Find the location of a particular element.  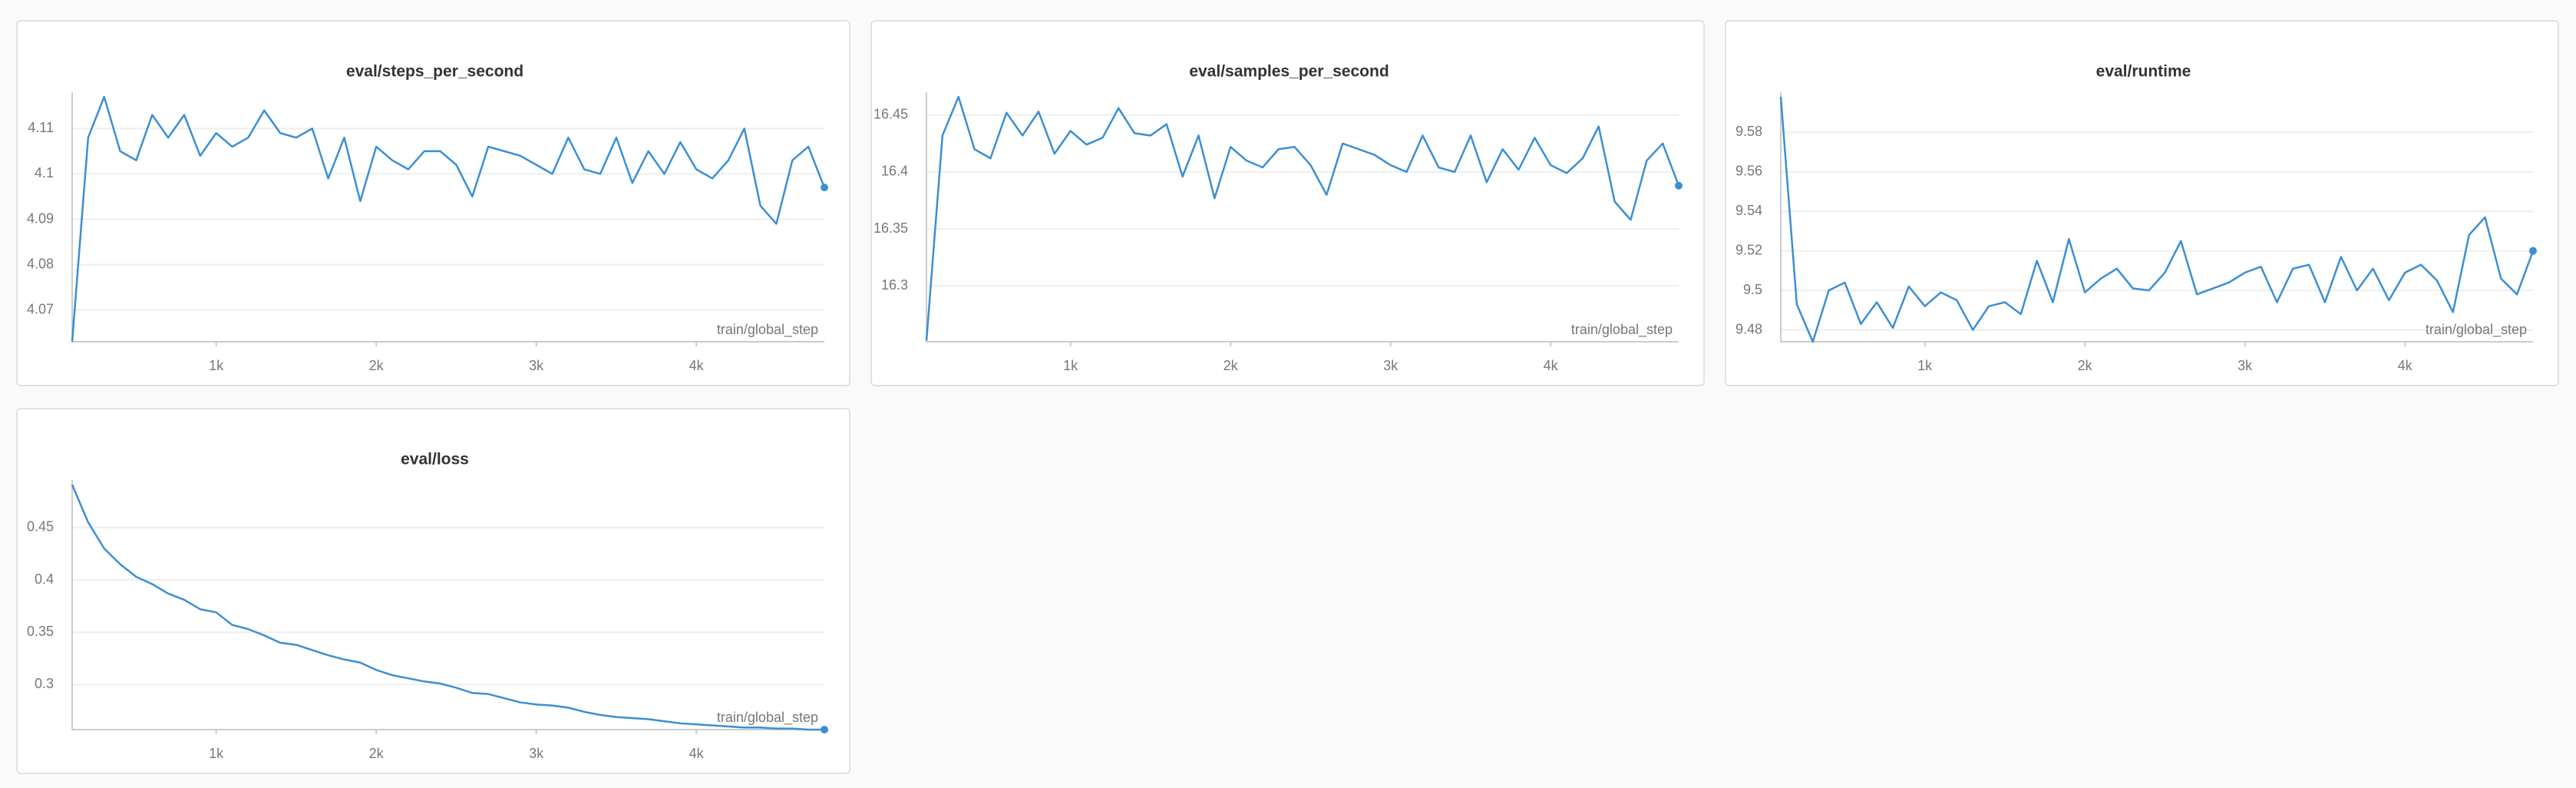

chart-title: eval/loss is located at coordinates (435, 459).